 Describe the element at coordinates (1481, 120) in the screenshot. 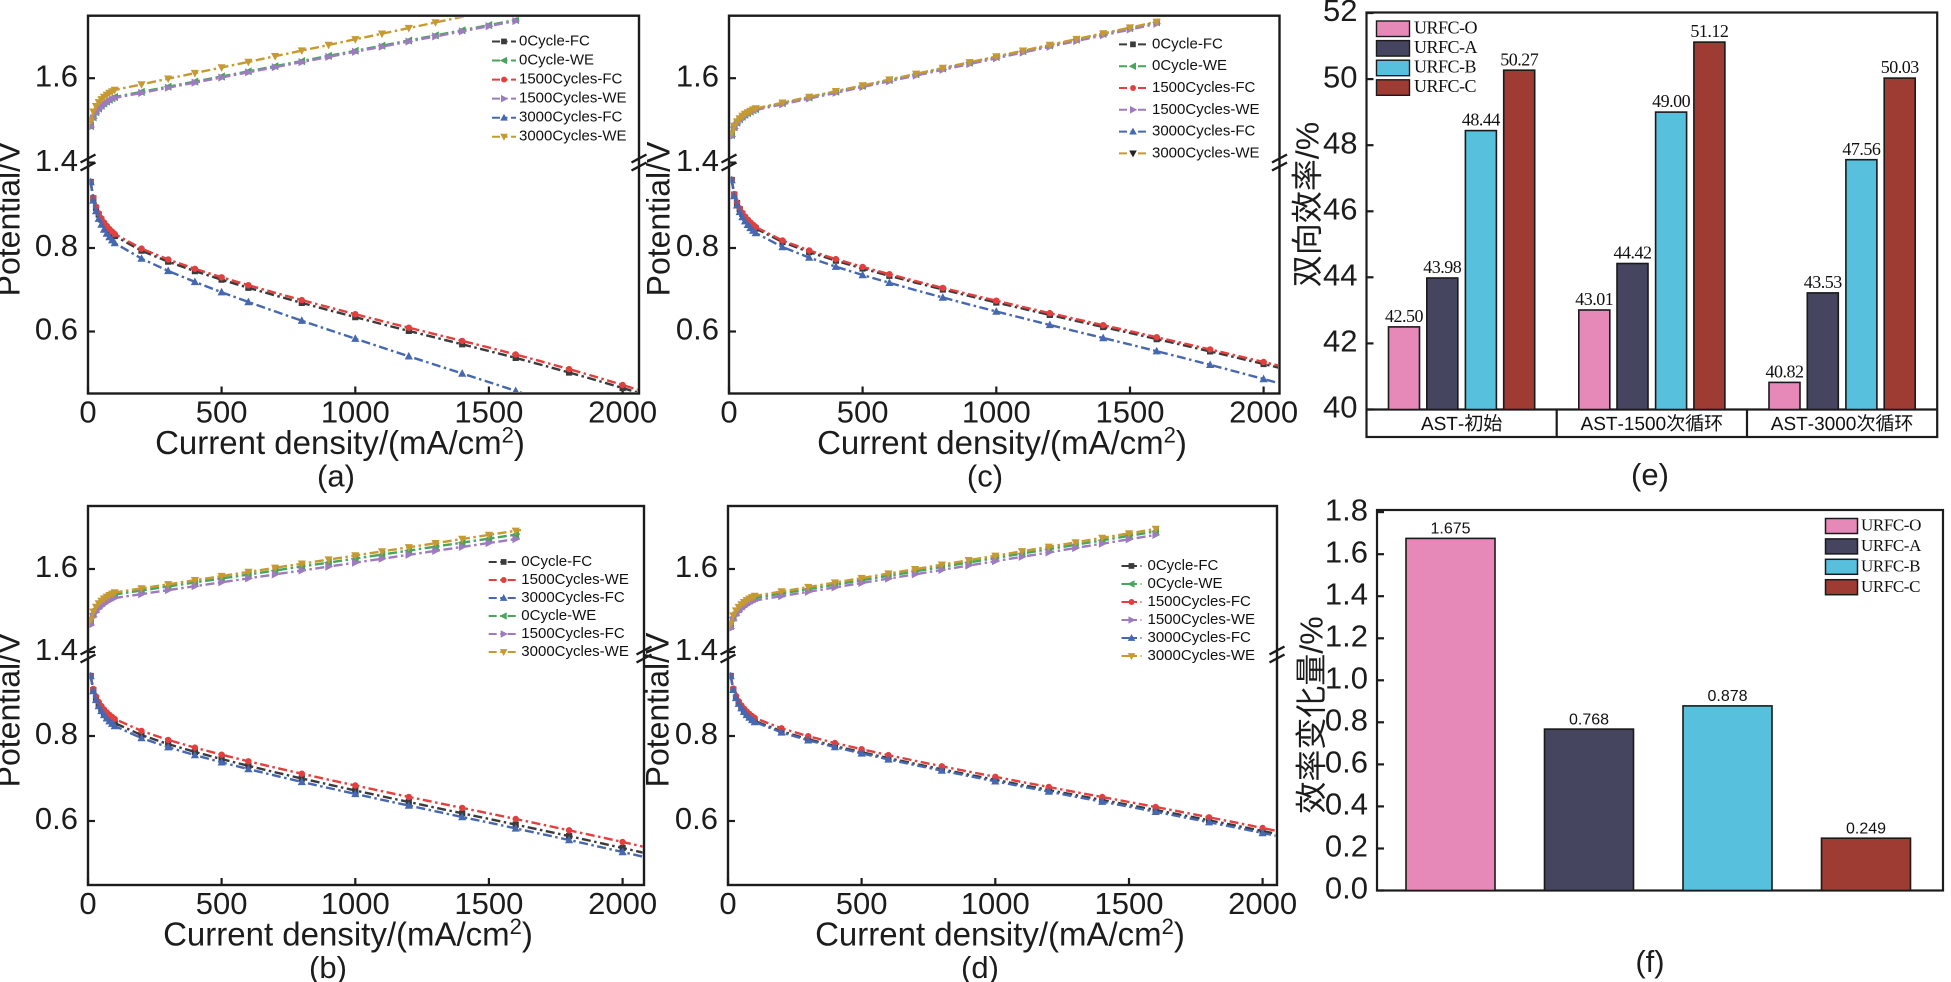

I see `svg-text: 48.44` at that location.